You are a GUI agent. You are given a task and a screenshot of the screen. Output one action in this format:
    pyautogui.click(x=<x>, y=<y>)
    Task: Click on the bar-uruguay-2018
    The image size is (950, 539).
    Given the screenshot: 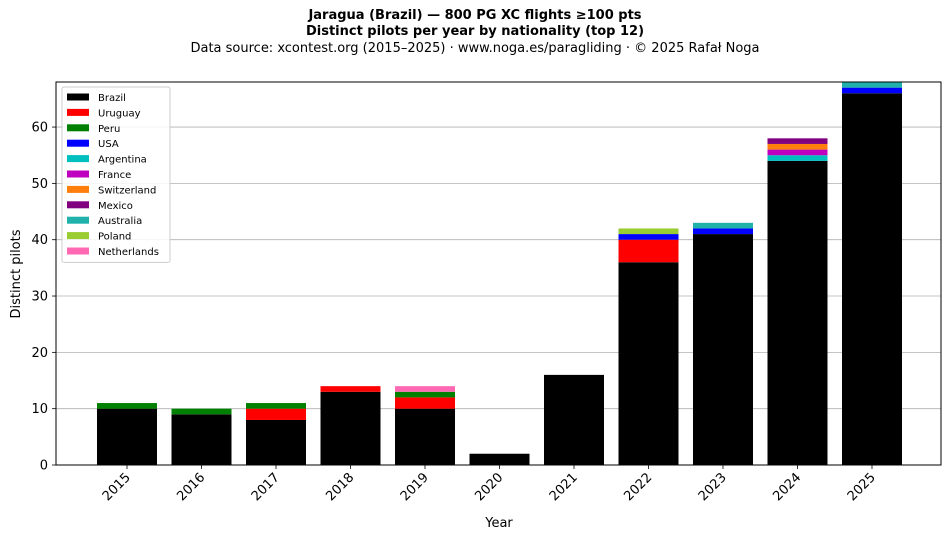 What is the action you would take?
    pyautogui.click(x=350, y=389)
    